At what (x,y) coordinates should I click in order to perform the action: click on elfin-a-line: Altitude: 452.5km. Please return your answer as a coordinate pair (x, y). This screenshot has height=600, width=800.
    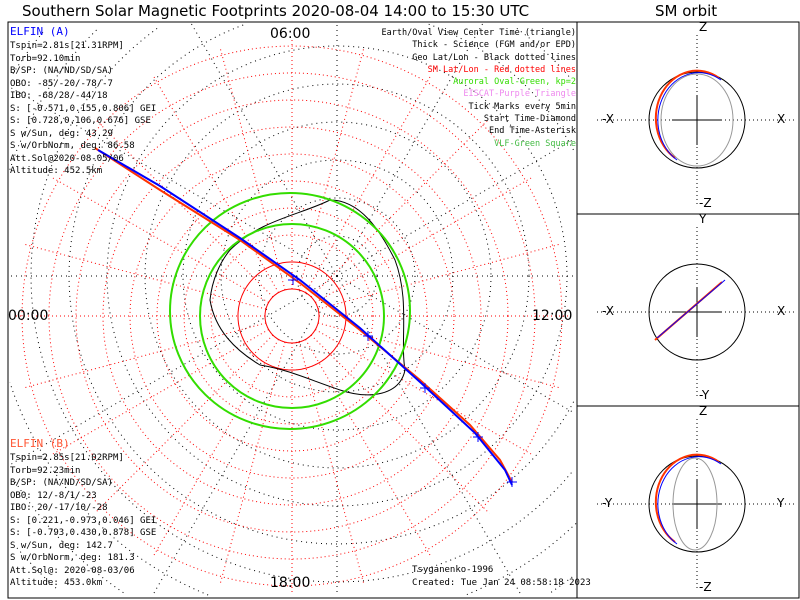
    Looking at the image, I should click on (56, 171).